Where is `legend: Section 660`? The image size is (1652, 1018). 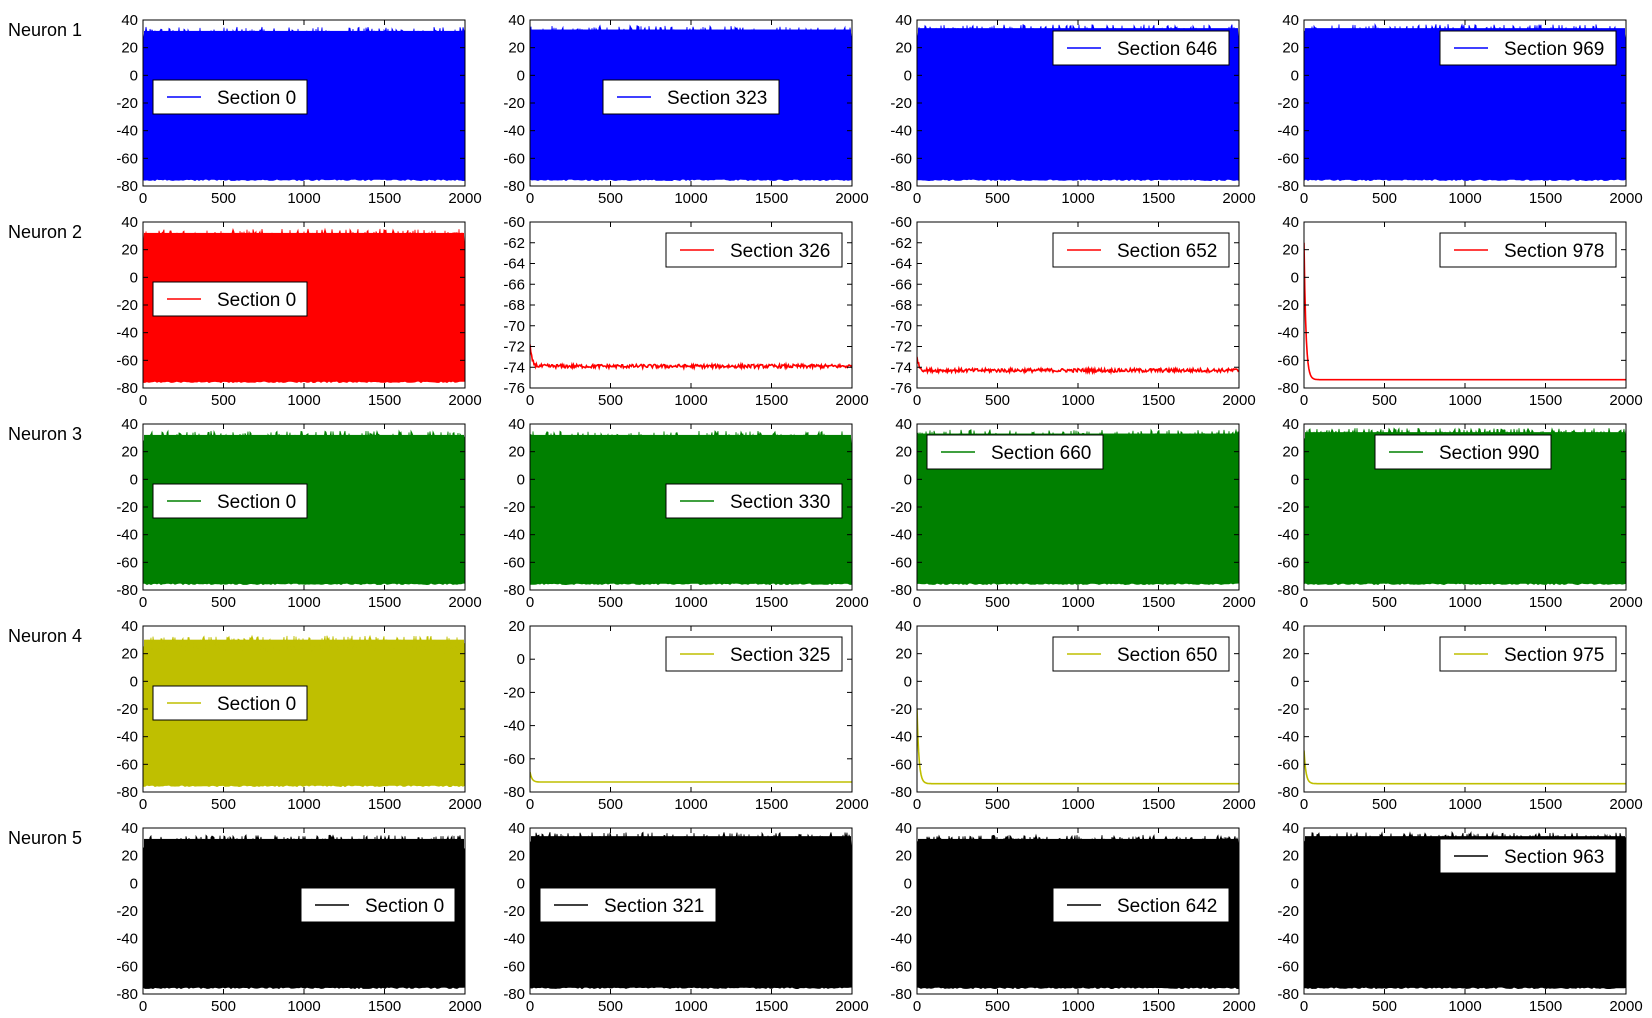 legend: Section 660 is located at coordinates (1015, 452).